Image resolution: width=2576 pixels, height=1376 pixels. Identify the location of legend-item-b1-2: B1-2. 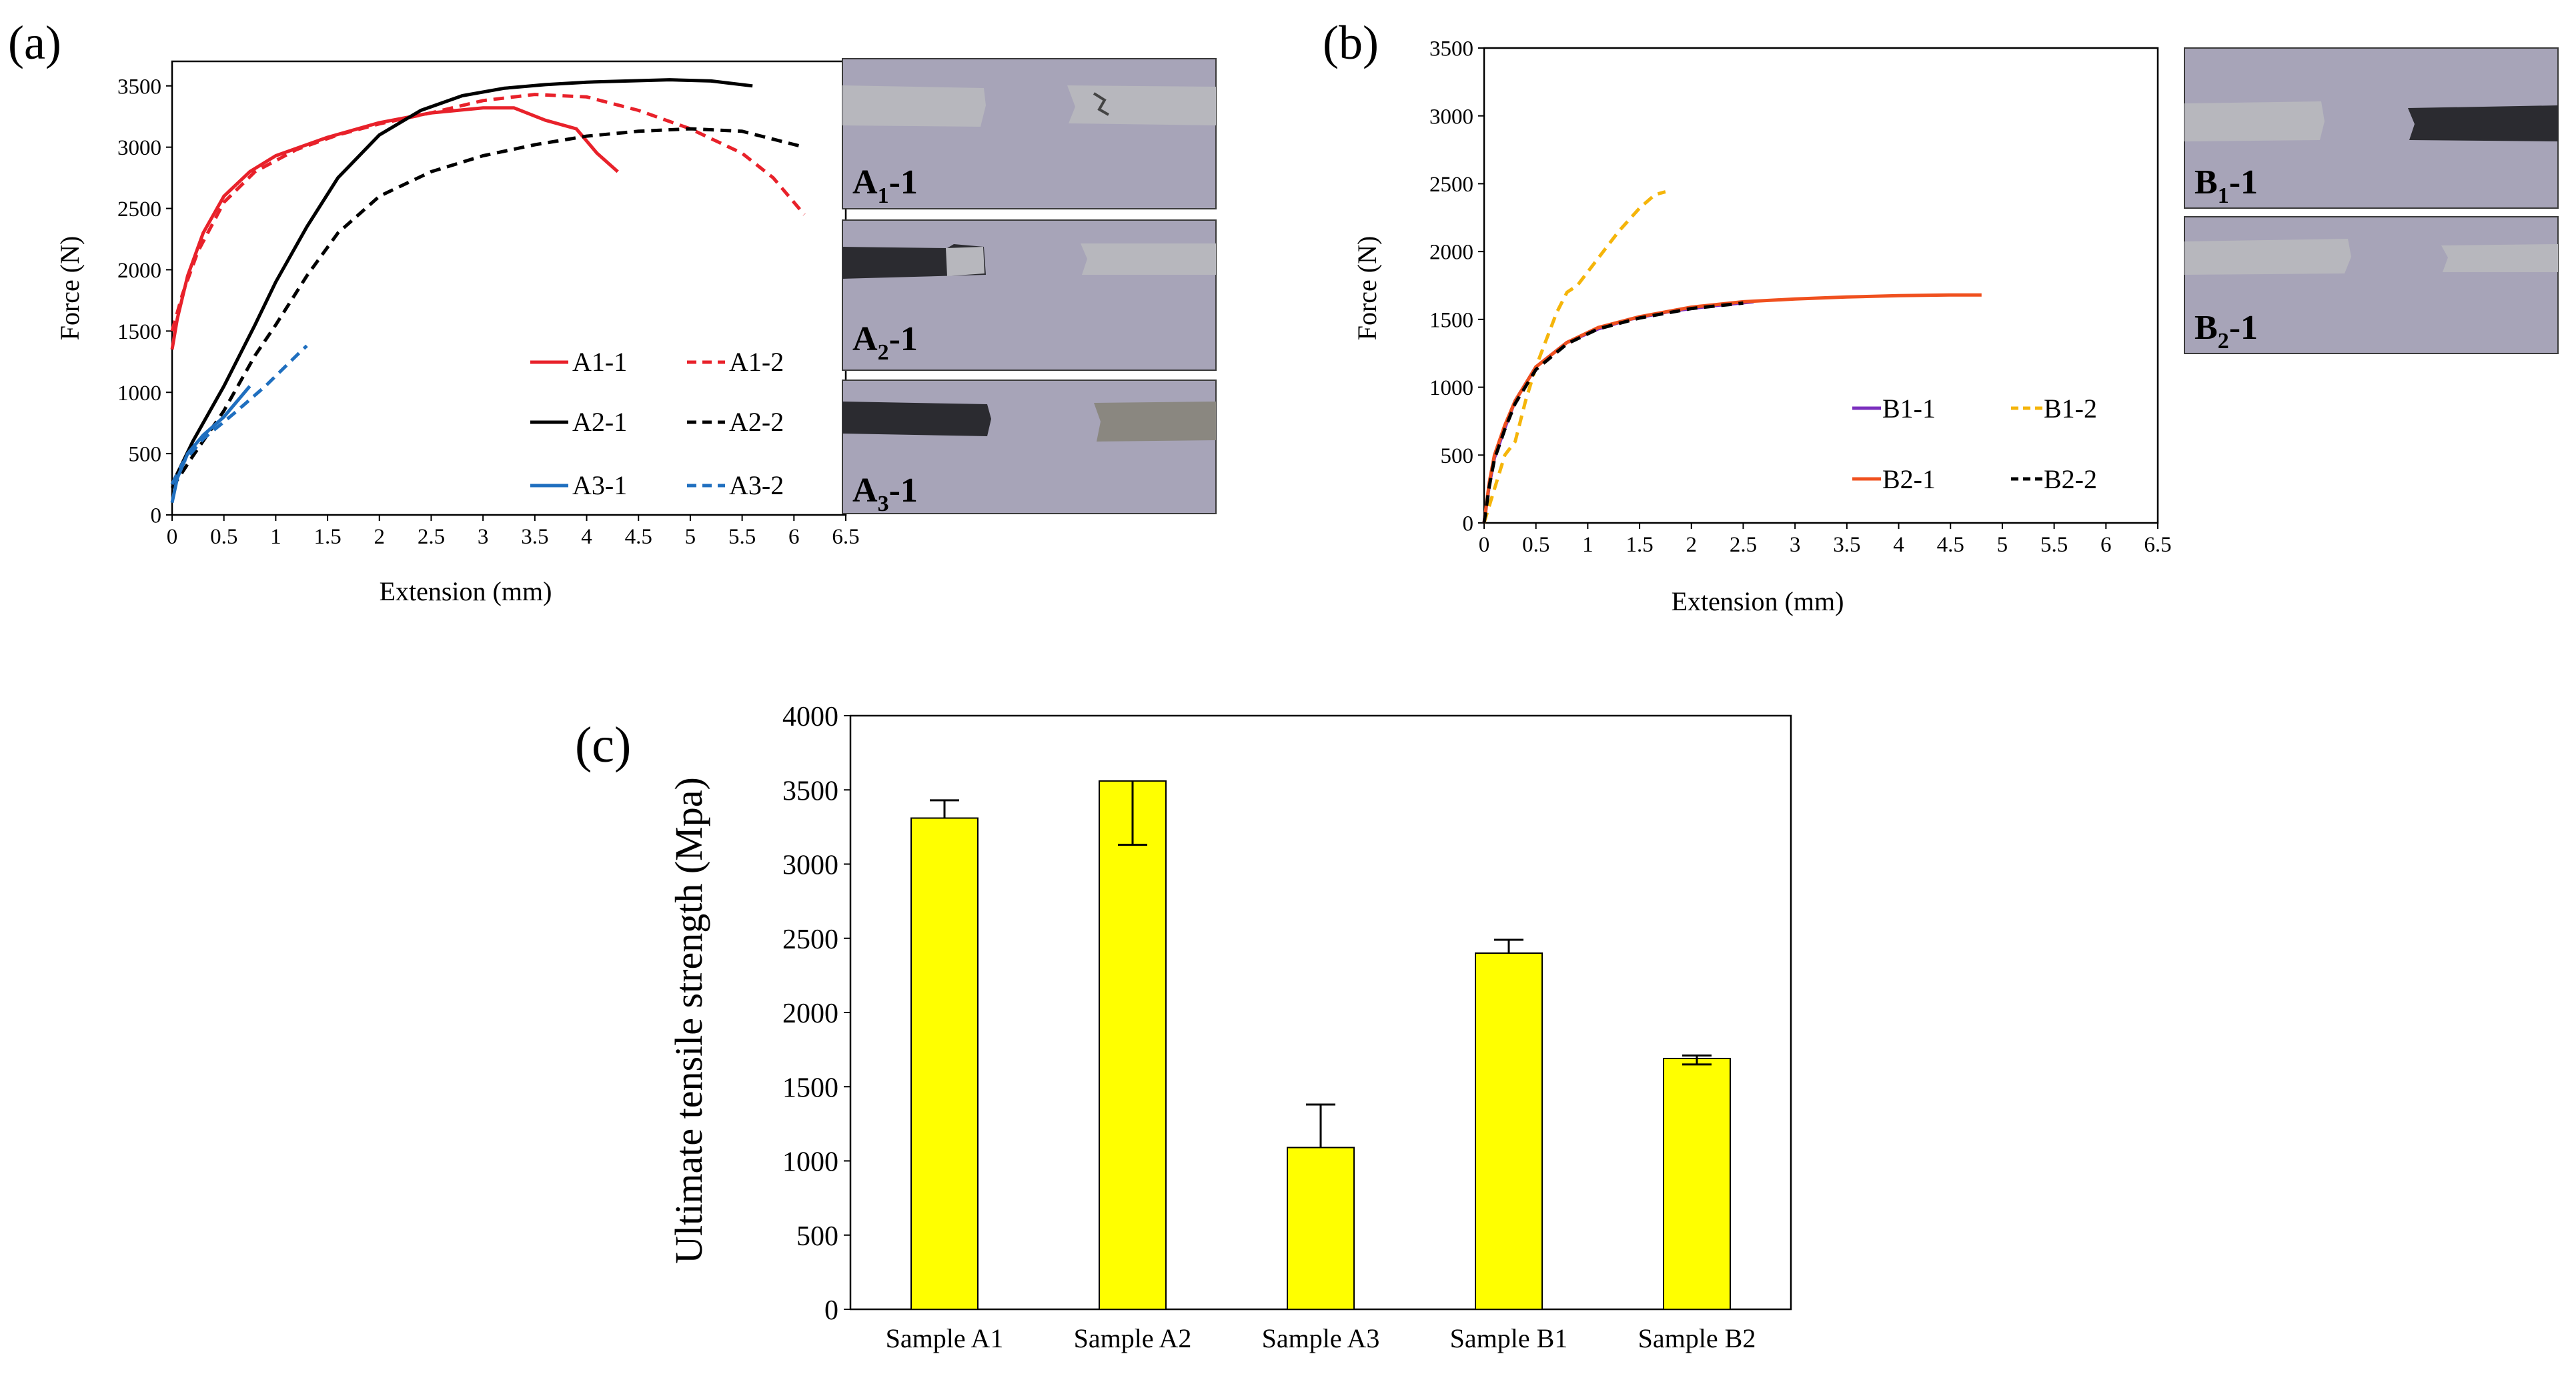
(2054, 409).